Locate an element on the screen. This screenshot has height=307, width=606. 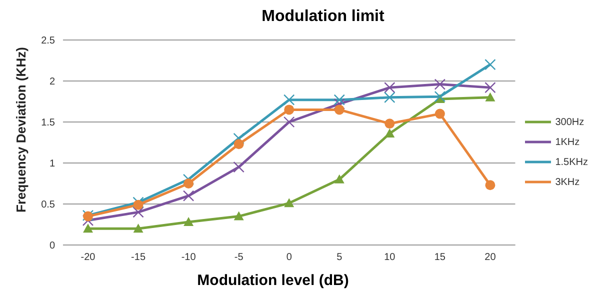
y-tick-label: 2 is located at coordinates (52, 82).